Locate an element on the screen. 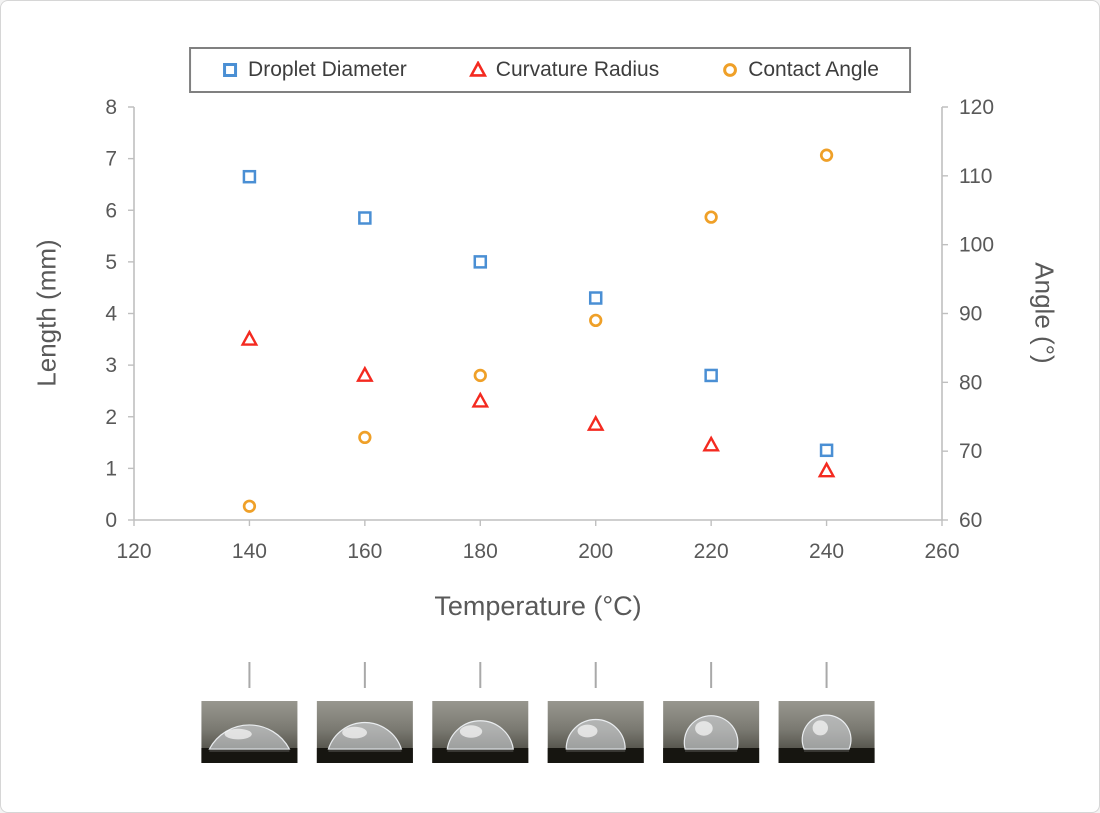 This screenshot has width=1100, height=813. left-axis-tick-label: 5 is located at coordinates (111, 262).